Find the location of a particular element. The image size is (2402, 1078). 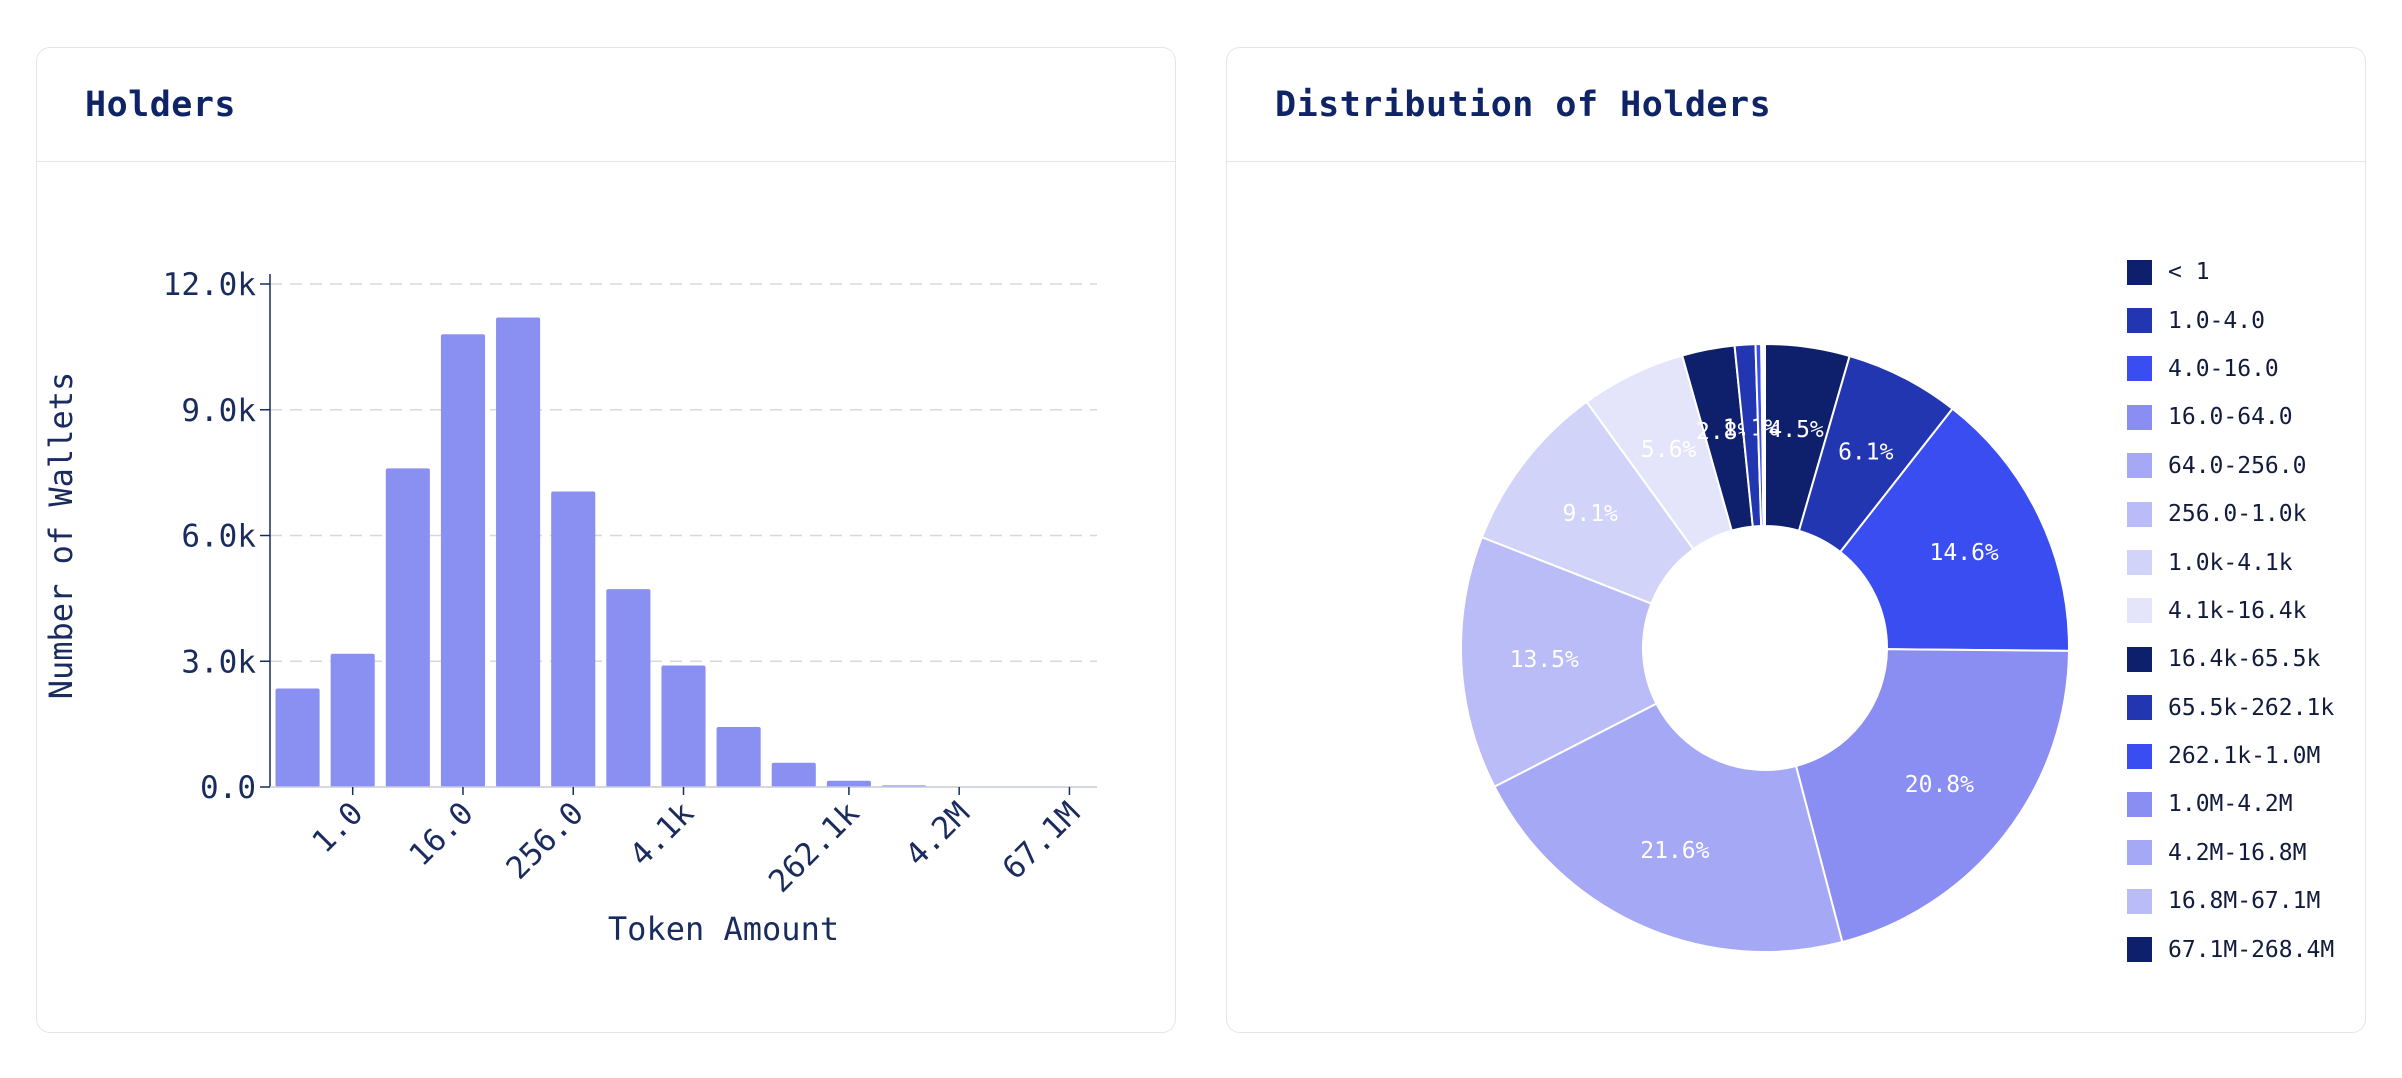

legend-item: 16.0-64.0 is located at coordinates (2230, 417).